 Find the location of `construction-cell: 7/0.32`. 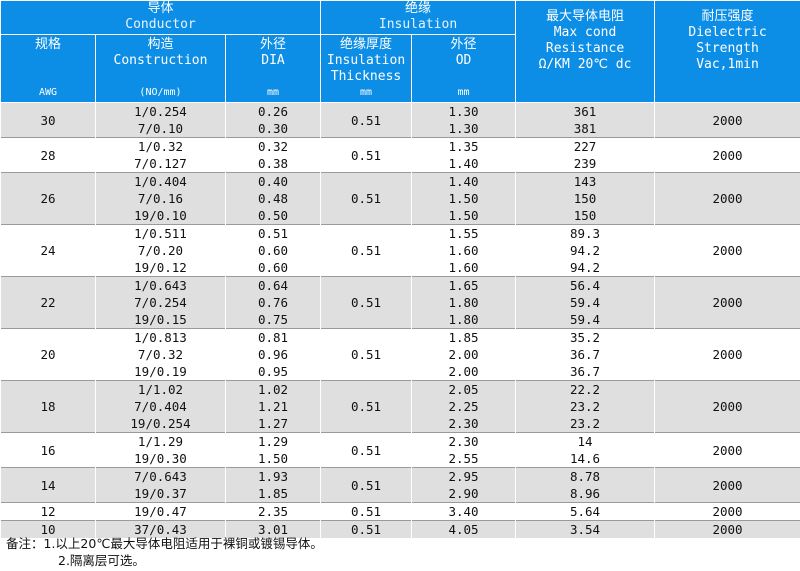

construction-cell: 7/0.32 is located at coordinates (160, 354).